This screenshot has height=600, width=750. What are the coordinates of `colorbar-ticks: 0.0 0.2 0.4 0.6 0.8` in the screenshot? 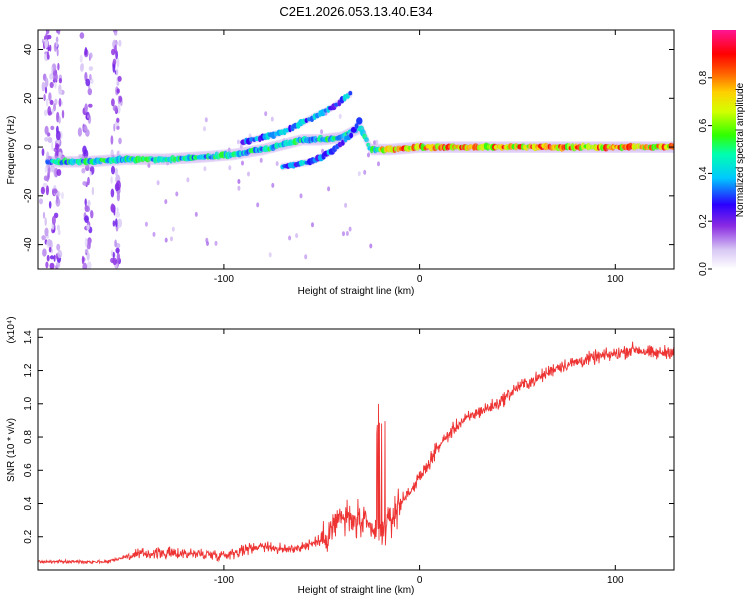 It's located at (705, 173).